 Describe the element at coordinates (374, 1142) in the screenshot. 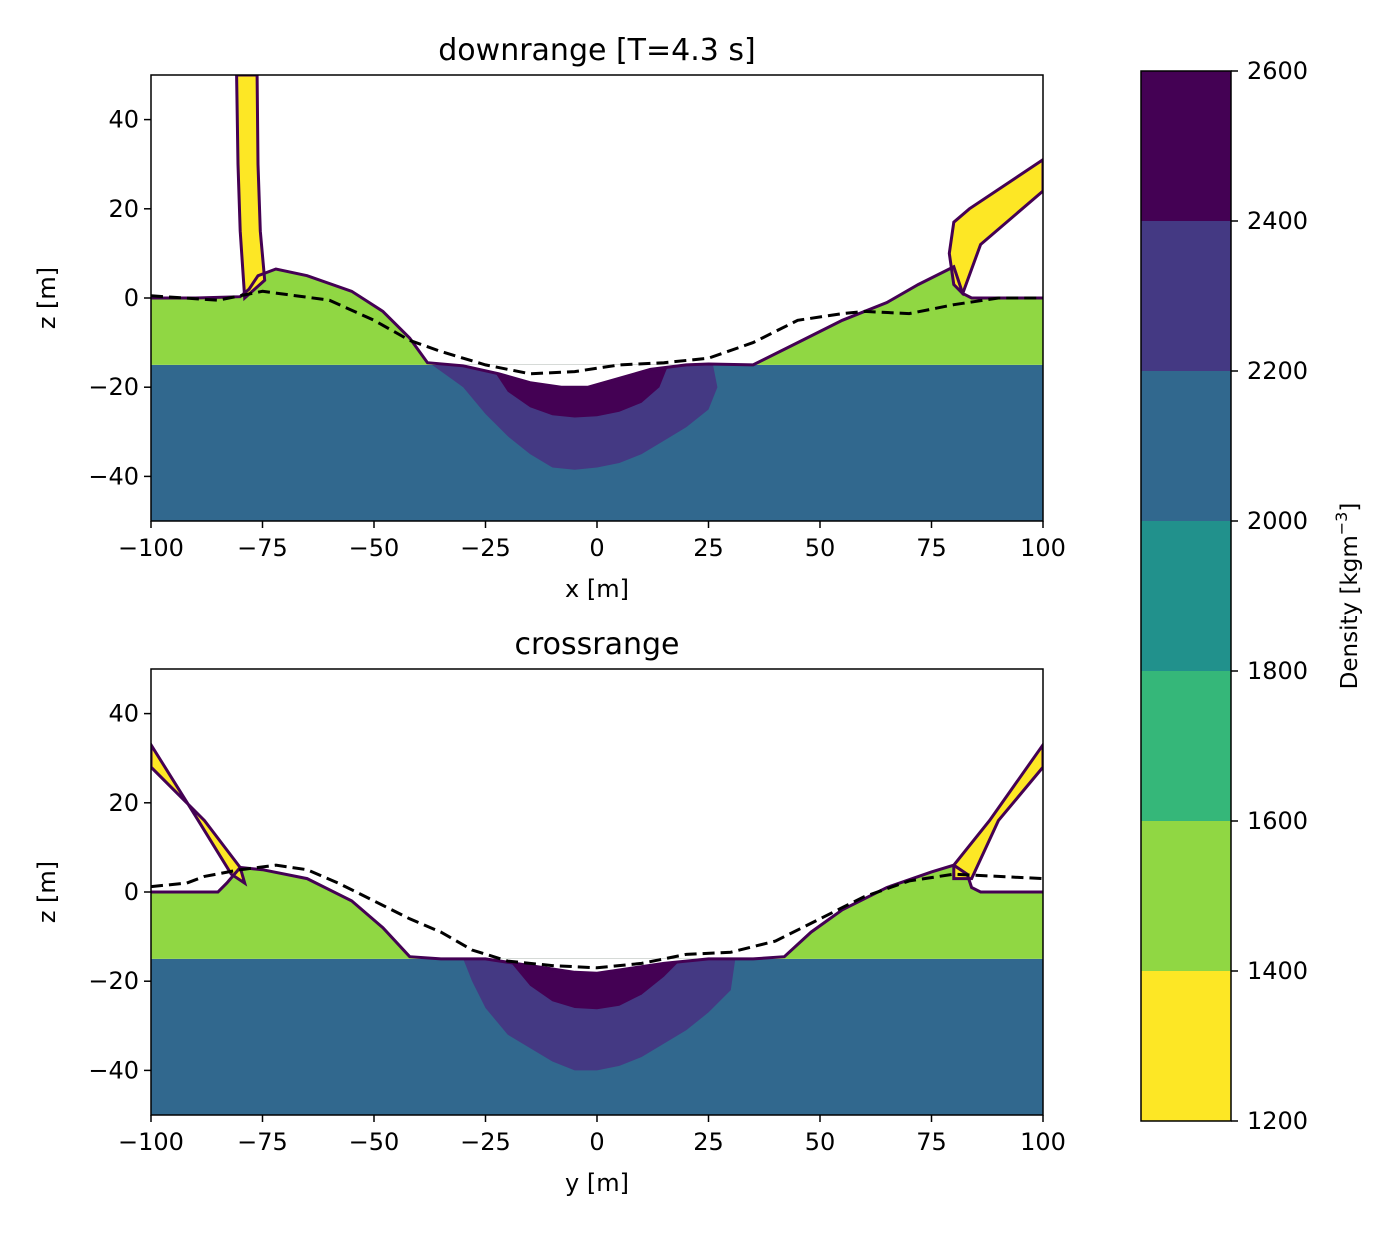

I see `crossrange-x-tick-label: −50` at that location.